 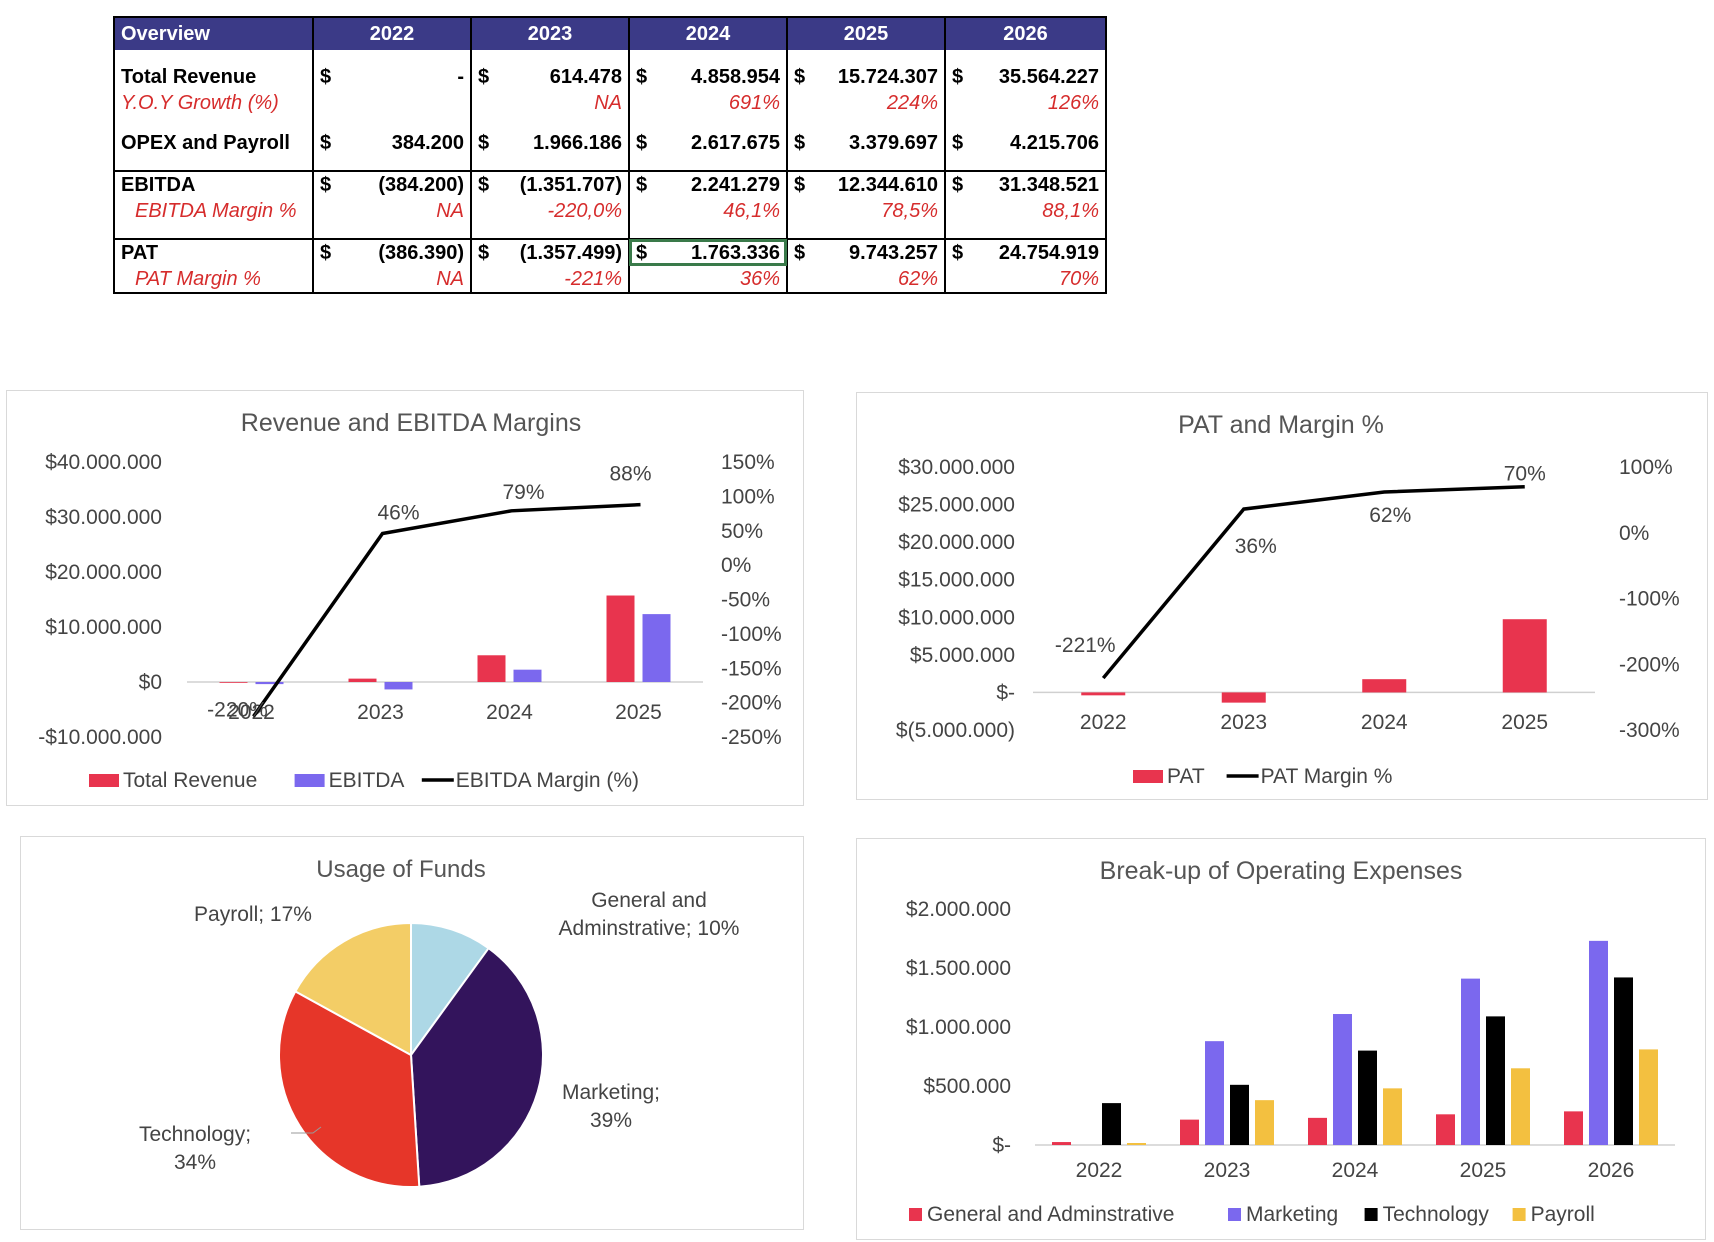 I want to click on table-cell: $ -, so click(x=391, y=77).